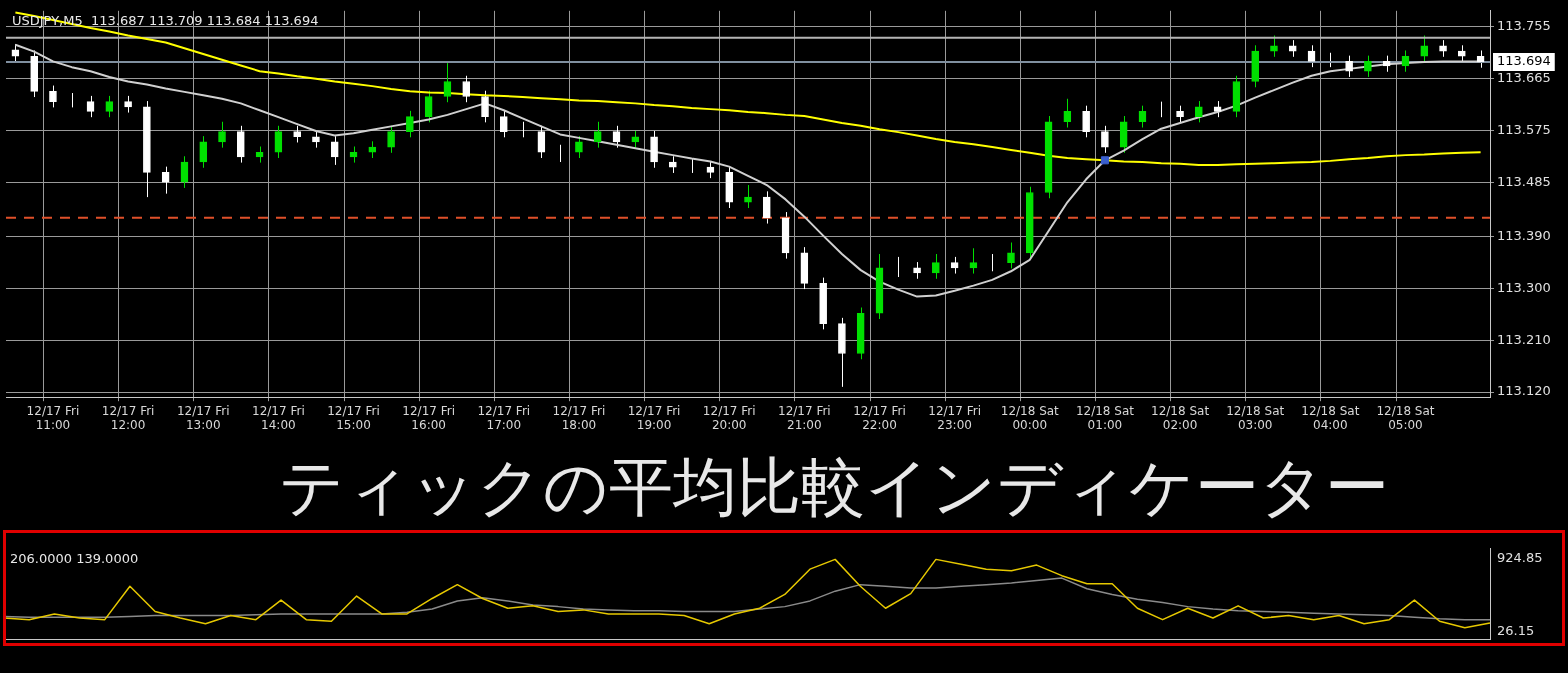  What do you see at coordinates (1180, 417) in the screenshot?
I see `x-tick-label: 12/18 Sat 02:00` at bounding box center [1180, 417].